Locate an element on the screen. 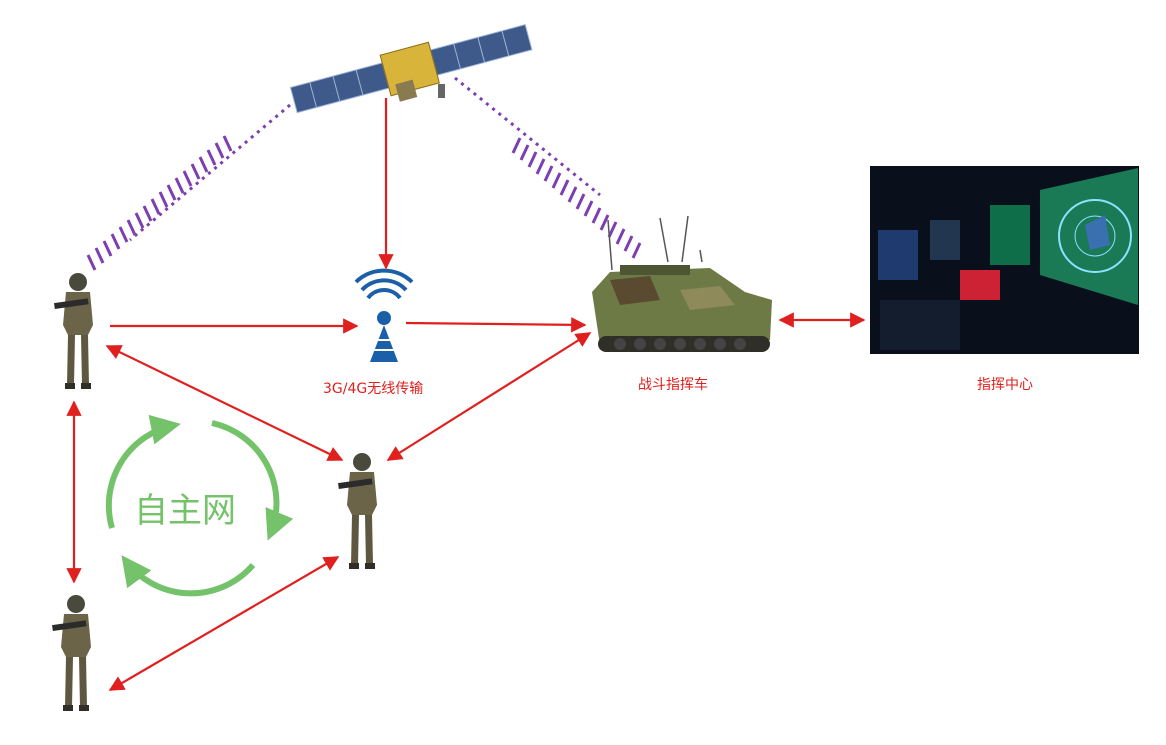  signal-waves-left is located at coordinates (159, 203).